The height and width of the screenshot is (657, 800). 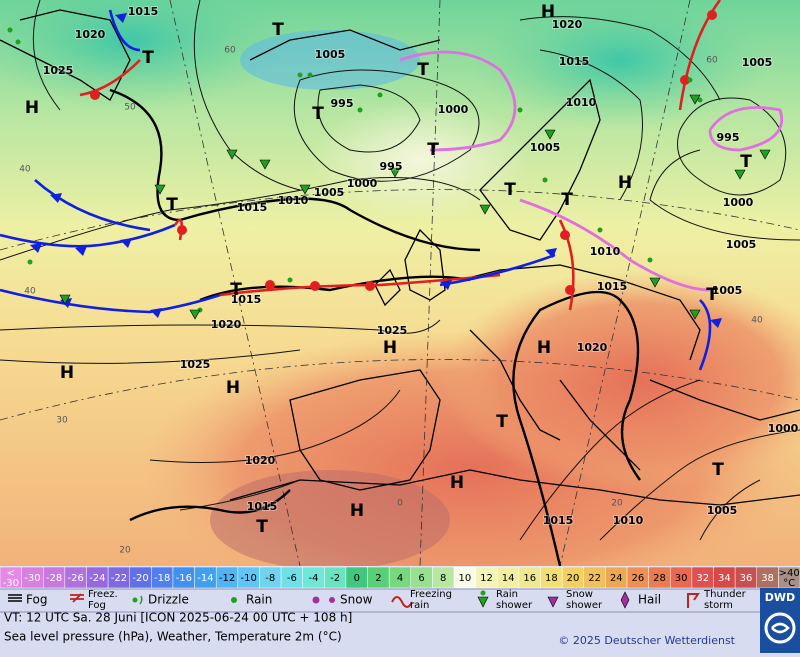 What do you see at coordinates (780, 597) in the screenshot?
I see `logo-text: DWD` at bounding box center [780, 597].